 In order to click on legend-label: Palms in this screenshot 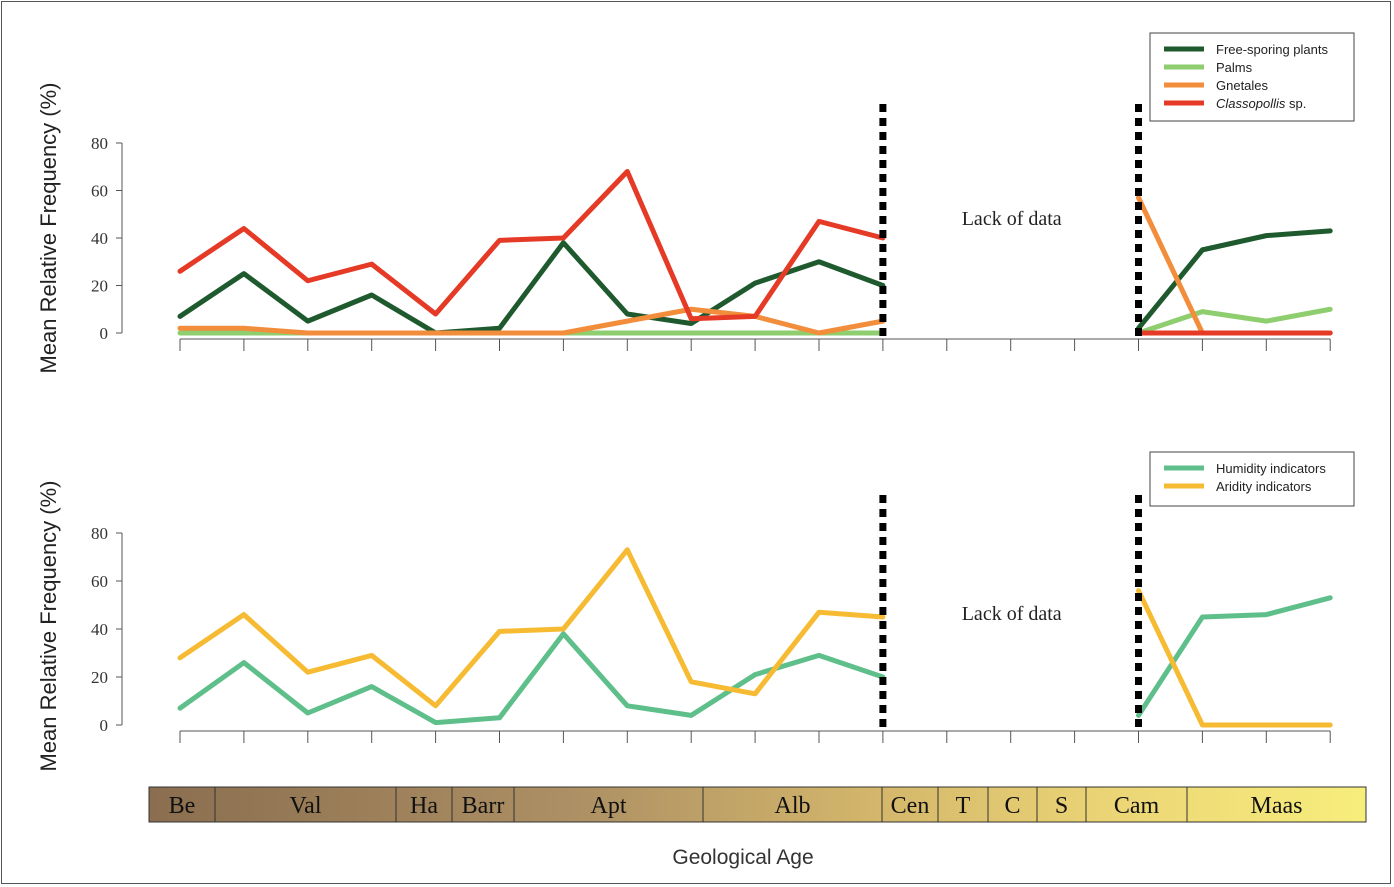, I will do `click(1234, 67)`.